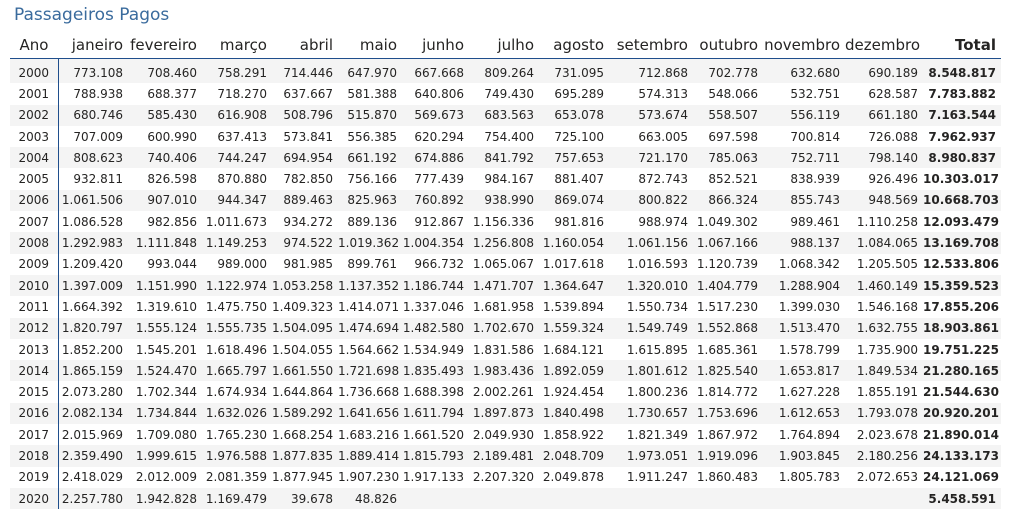  Describe the element at coordinates (728, 158) in the screenshot. I see `value-cell: 785.063` at that location.